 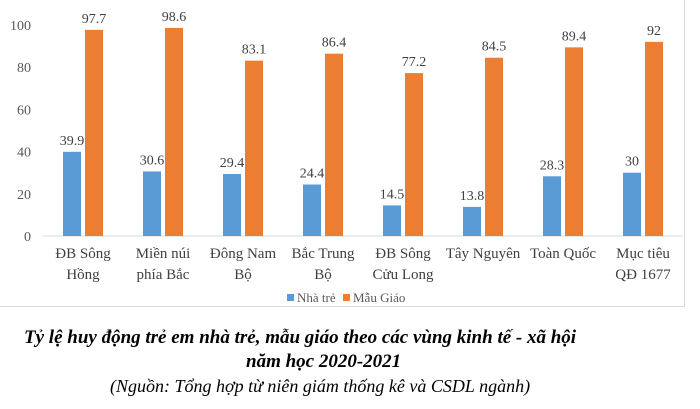 What do you see at coordinates (83, 275) in the screenshot?
I see `x-tick-label: Hồng` at bounding box center [83, 275].